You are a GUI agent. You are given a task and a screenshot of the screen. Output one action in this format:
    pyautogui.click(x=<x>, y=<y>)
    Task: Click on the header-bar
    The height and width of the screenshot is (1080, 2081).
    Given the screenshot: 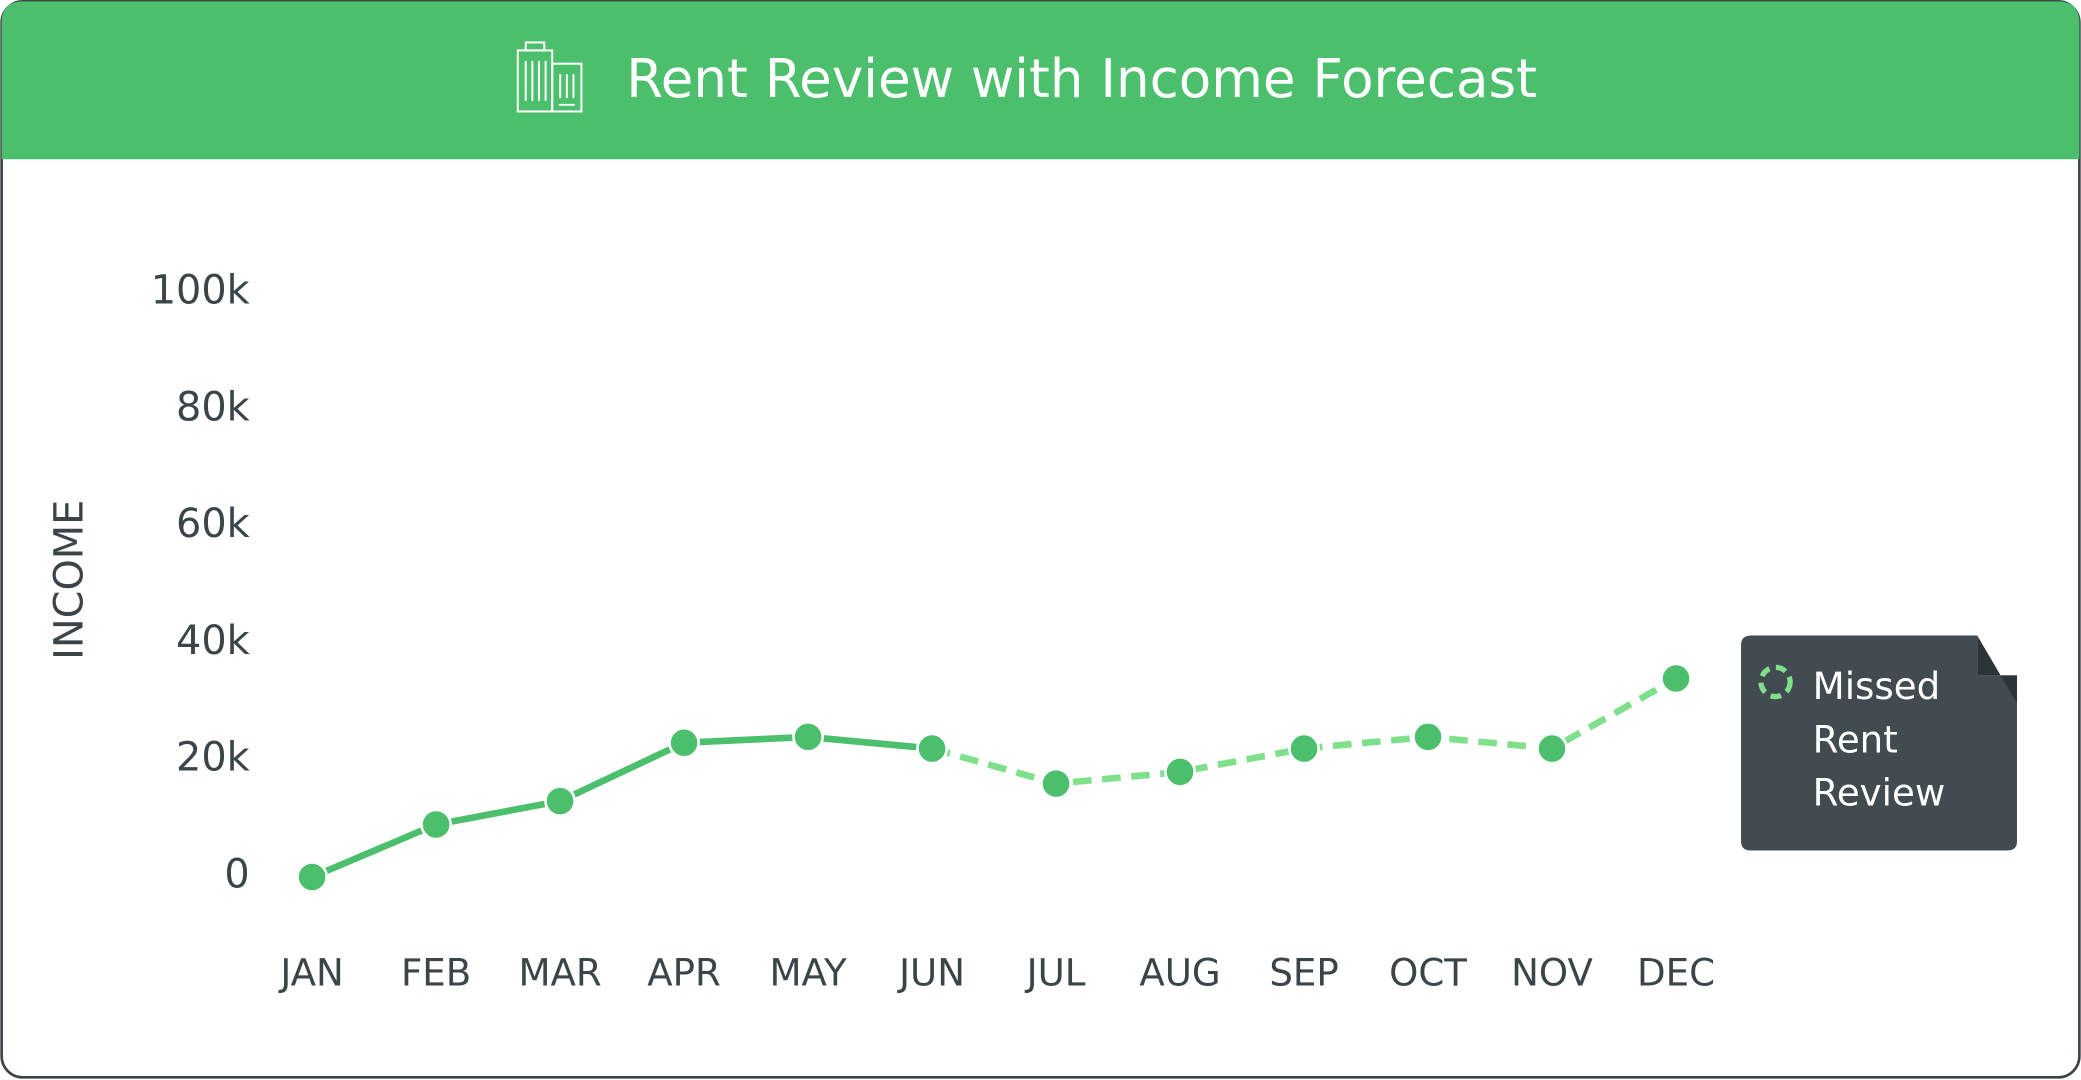 What is the action you would take?
    pyautogui.click(x=1040, y=80)
    